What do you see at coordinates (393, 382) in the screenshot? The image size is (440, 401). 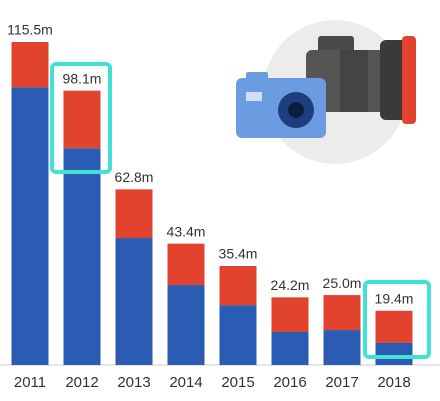 I see `x-tick-label: 2018` at bounding box center [393, 382].